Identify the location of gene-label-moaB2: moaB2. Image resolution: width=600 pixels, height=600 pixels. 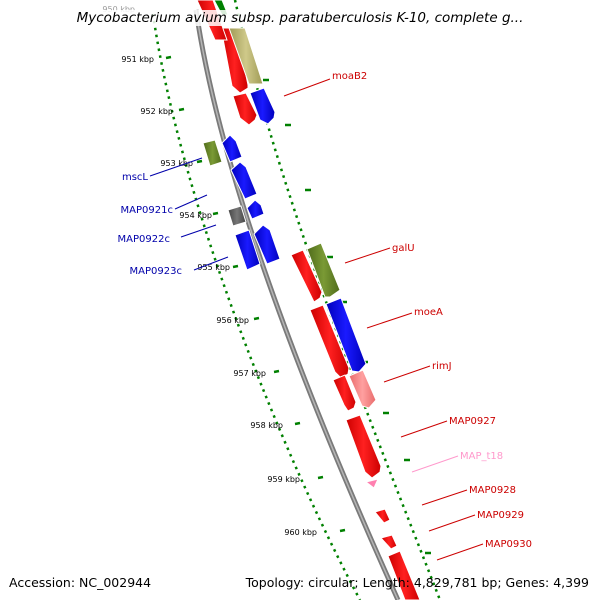
(349, 76).